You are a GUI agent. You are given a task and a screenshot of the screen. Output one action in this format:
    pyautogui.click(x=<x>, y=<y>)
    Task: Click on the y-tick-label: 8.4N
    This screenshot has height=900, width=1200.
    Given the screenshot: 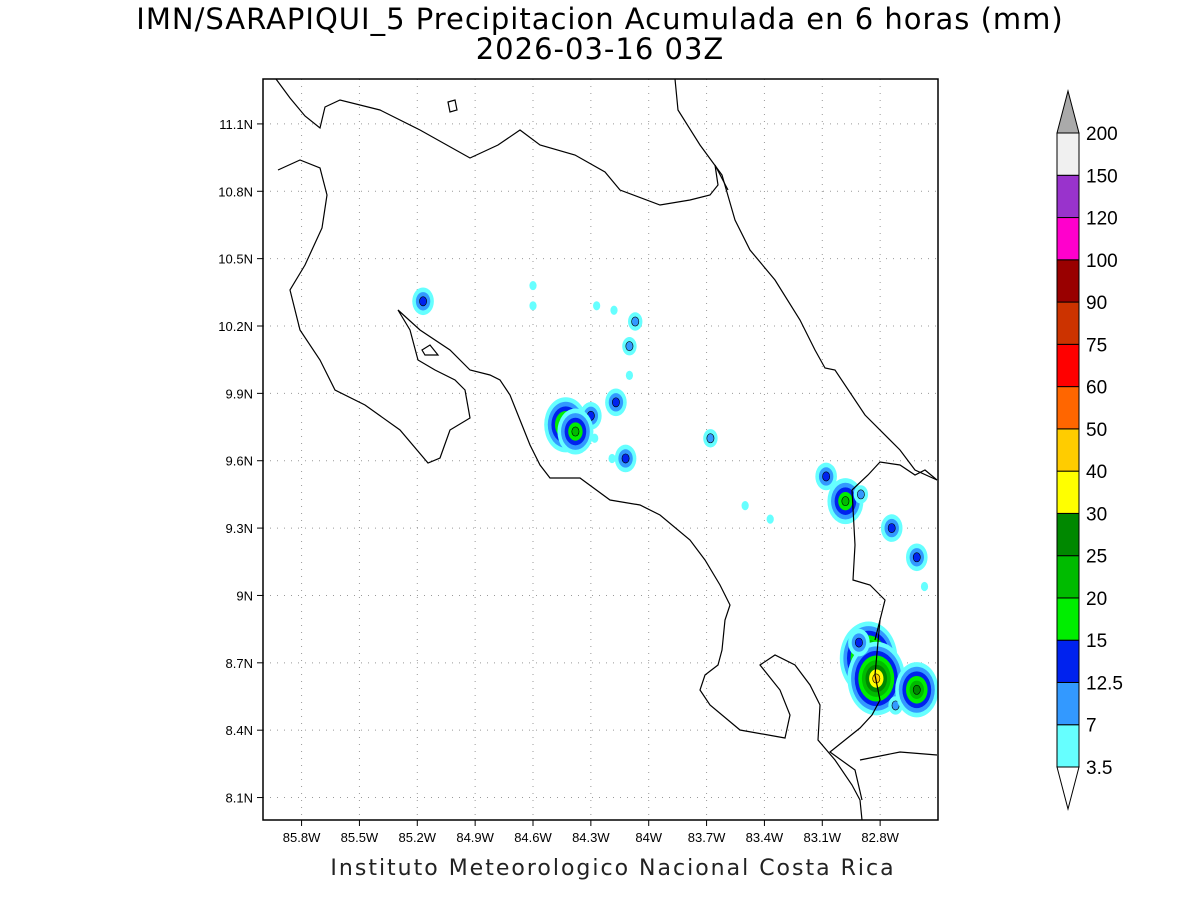 What is the action you would take?
    pyautogui.click(x=239, y=730)
    